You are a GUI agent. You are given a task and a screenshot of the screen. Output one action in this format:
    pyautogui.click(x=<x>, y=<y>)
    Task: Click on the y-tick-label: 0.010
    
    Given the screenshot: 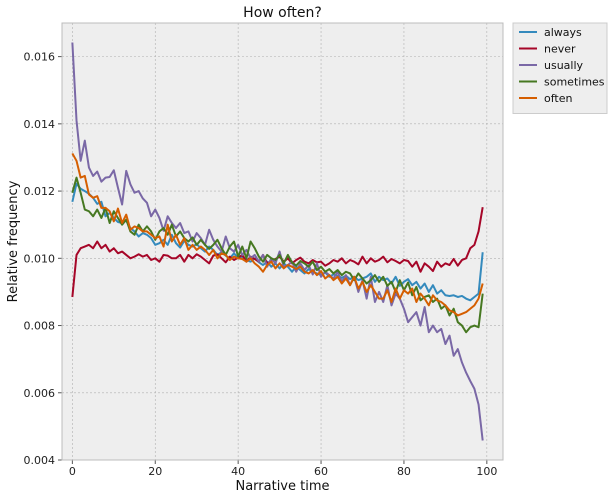 What is the action you would take?
    pyautogui.click(x=40, y=258)
    